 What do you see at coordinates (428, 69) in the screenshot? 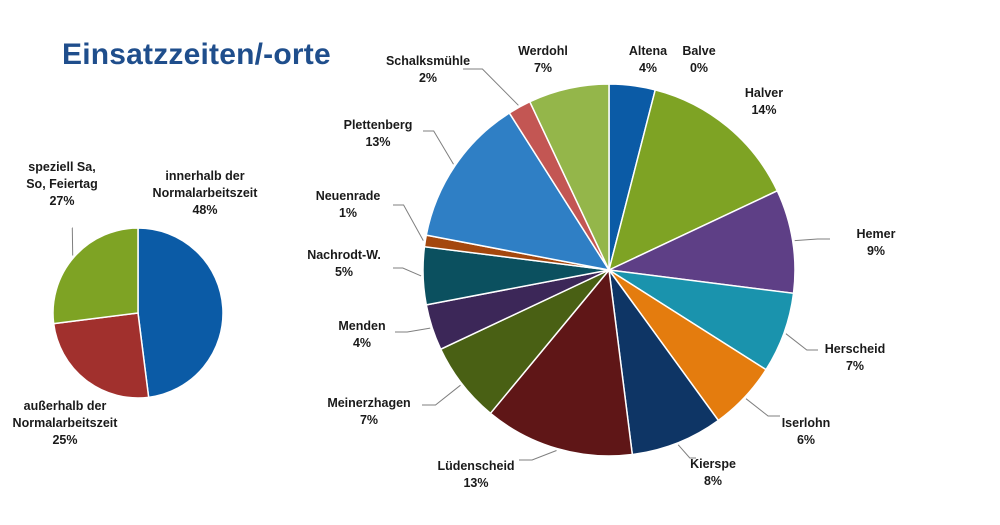
I see `slice-label-schalksmuehle: Schalksmühle 2%` at bounding box center [428, 69].